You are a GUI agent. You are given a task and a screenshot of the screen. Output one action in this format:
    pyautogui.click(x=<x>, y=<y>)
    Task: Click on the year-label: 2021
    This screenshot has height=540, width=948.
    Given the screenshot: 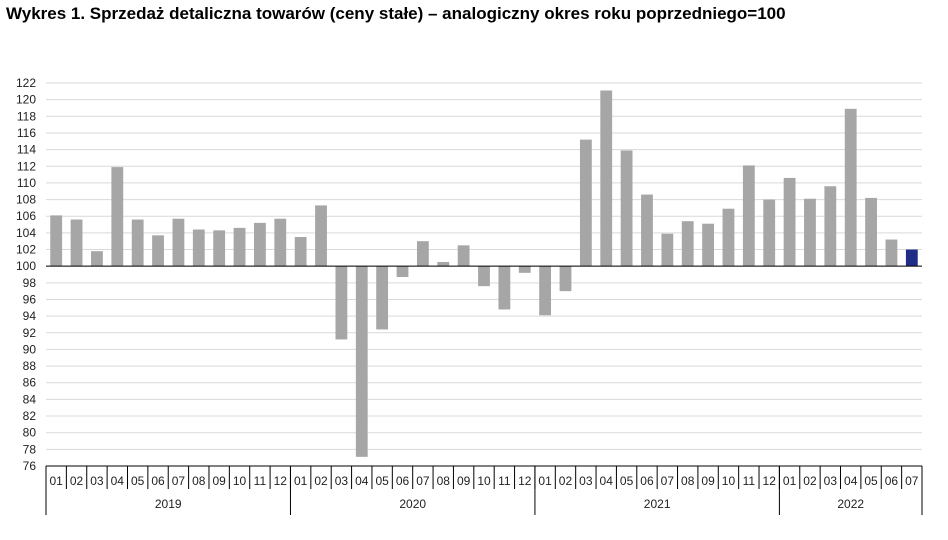 What is the action you would take?
    pyautogui.click(x=657, y=504)
    